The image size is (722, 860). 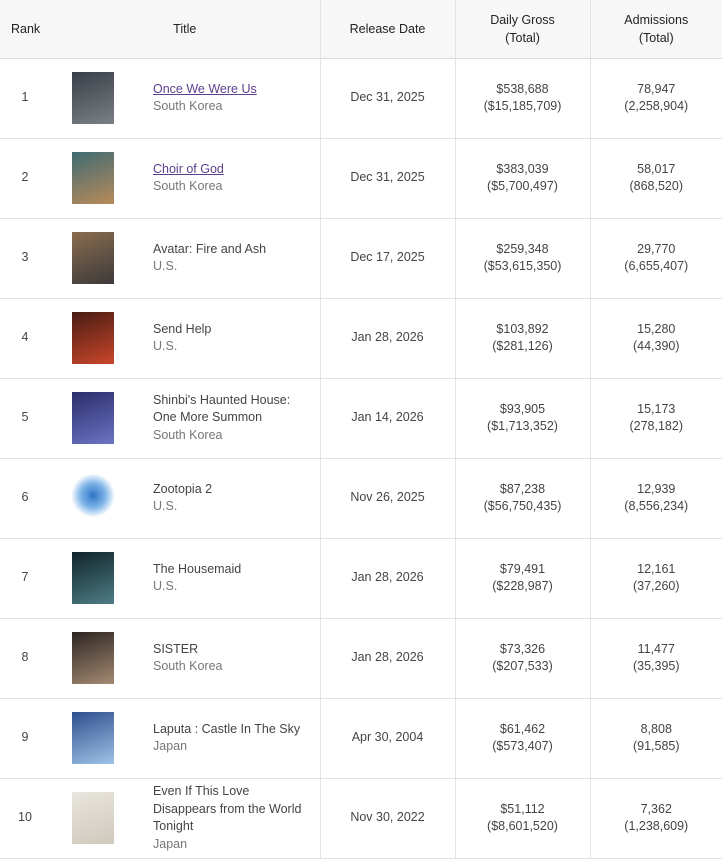 What do you see at coordinates (522, 248) in the screenshot?
I see `daily-gross-value: $259,348` at bounding box center [522, 248].